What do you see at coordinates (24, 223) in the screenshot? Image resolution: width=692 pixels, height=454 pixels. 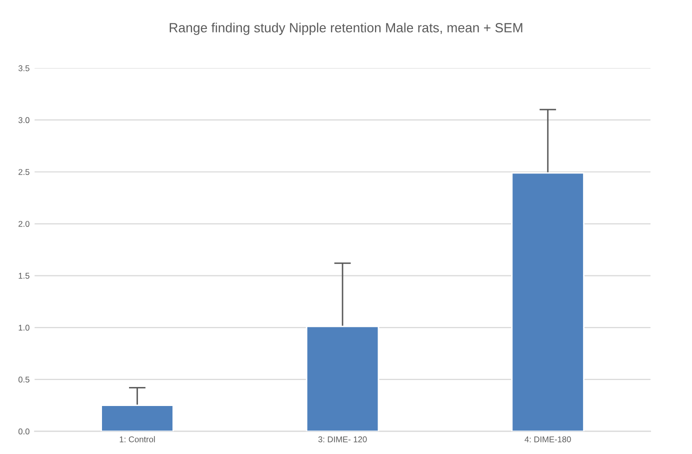 I see `y-tick-label: 2.0` at bounding box center [24, 223].